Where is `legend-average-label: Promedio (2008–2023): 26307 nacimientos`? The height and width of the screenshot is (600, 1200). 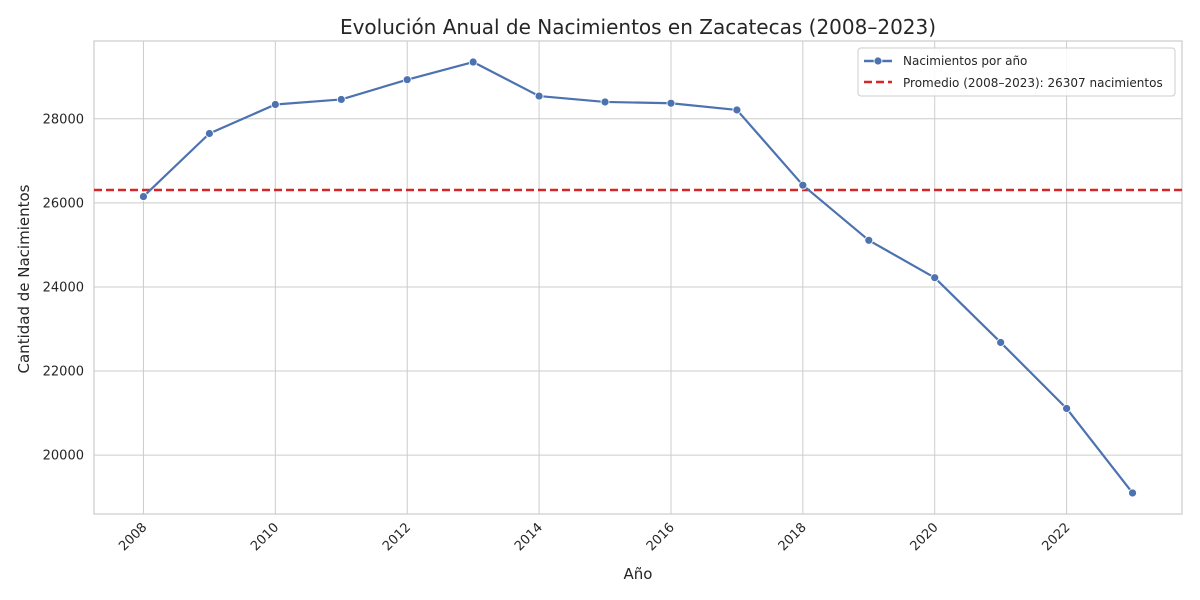 legend-average-label: Promedio (2008–2023): 26307 nacimientos is located at coordinates (1033, 83).